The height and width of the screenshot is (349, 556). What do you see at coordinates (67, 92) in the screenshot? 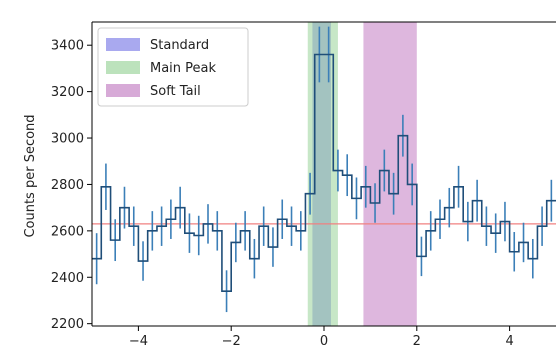
I see `y-tick-label: 3200` at bounding box center [67, 92].